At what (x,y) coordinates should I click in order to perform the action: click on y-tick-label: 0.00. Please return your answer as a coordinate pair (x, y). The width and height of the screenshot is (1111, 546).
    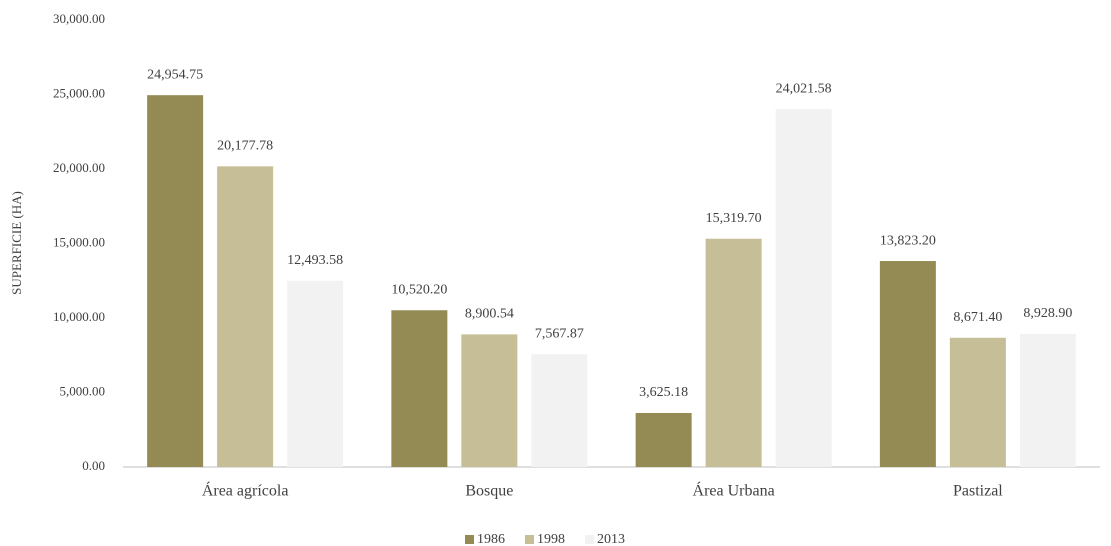
    Looking at the image, I should click on (93, 465).